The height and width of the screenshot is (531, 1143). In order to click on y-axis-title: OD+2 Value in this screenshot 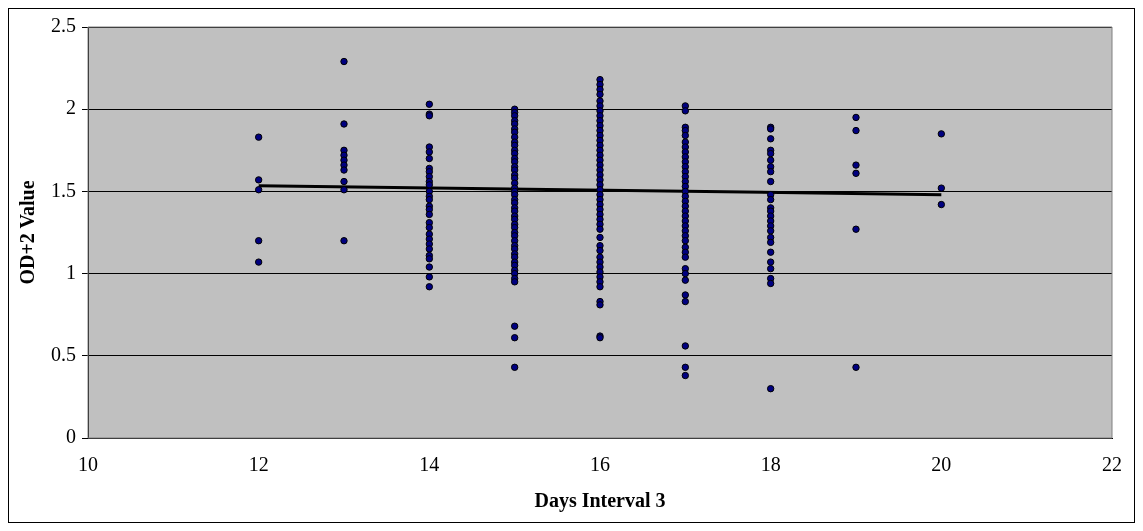, I will do `click(27, 232)`.